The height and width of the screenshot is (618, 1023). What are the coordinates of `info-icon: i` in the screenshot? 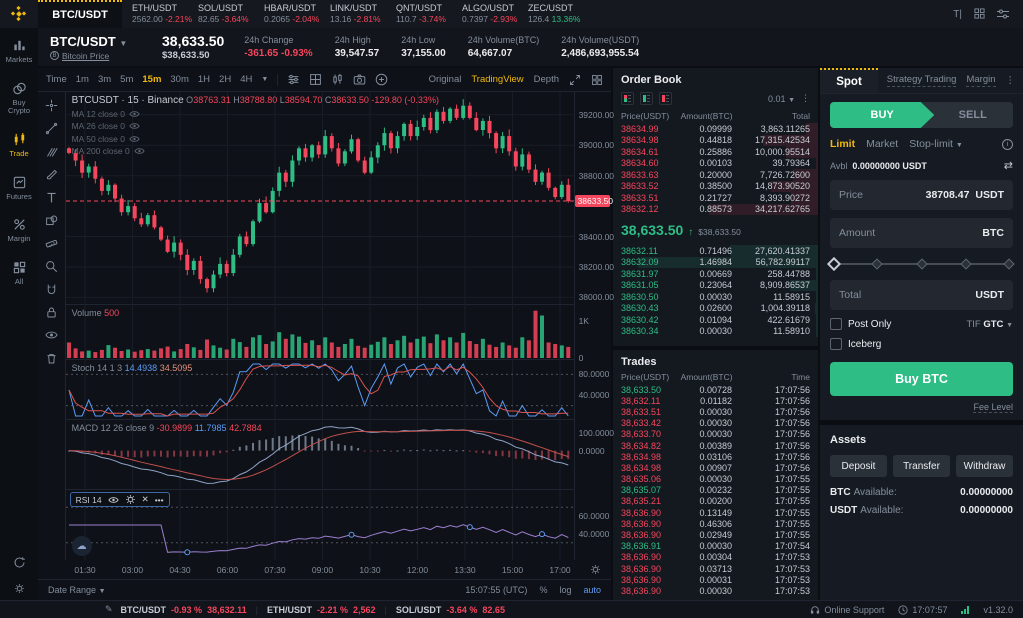 It's located at (1007, 144).